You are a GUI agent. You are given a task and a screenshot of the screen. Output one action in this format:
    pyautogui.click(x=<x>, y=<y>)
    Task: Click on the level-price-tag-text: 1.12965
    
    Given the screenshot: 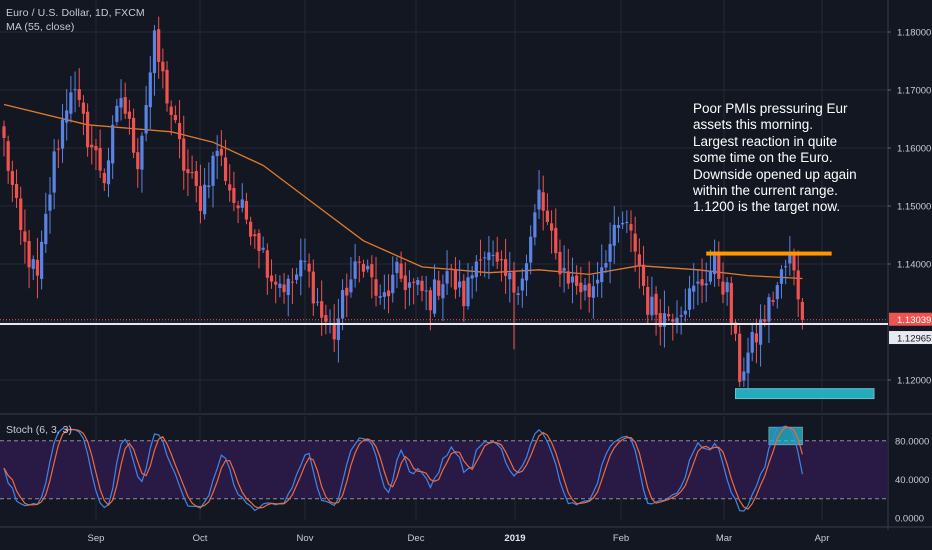 What is the action you would take?
    pyautogui.click(x=914, y=339)
    